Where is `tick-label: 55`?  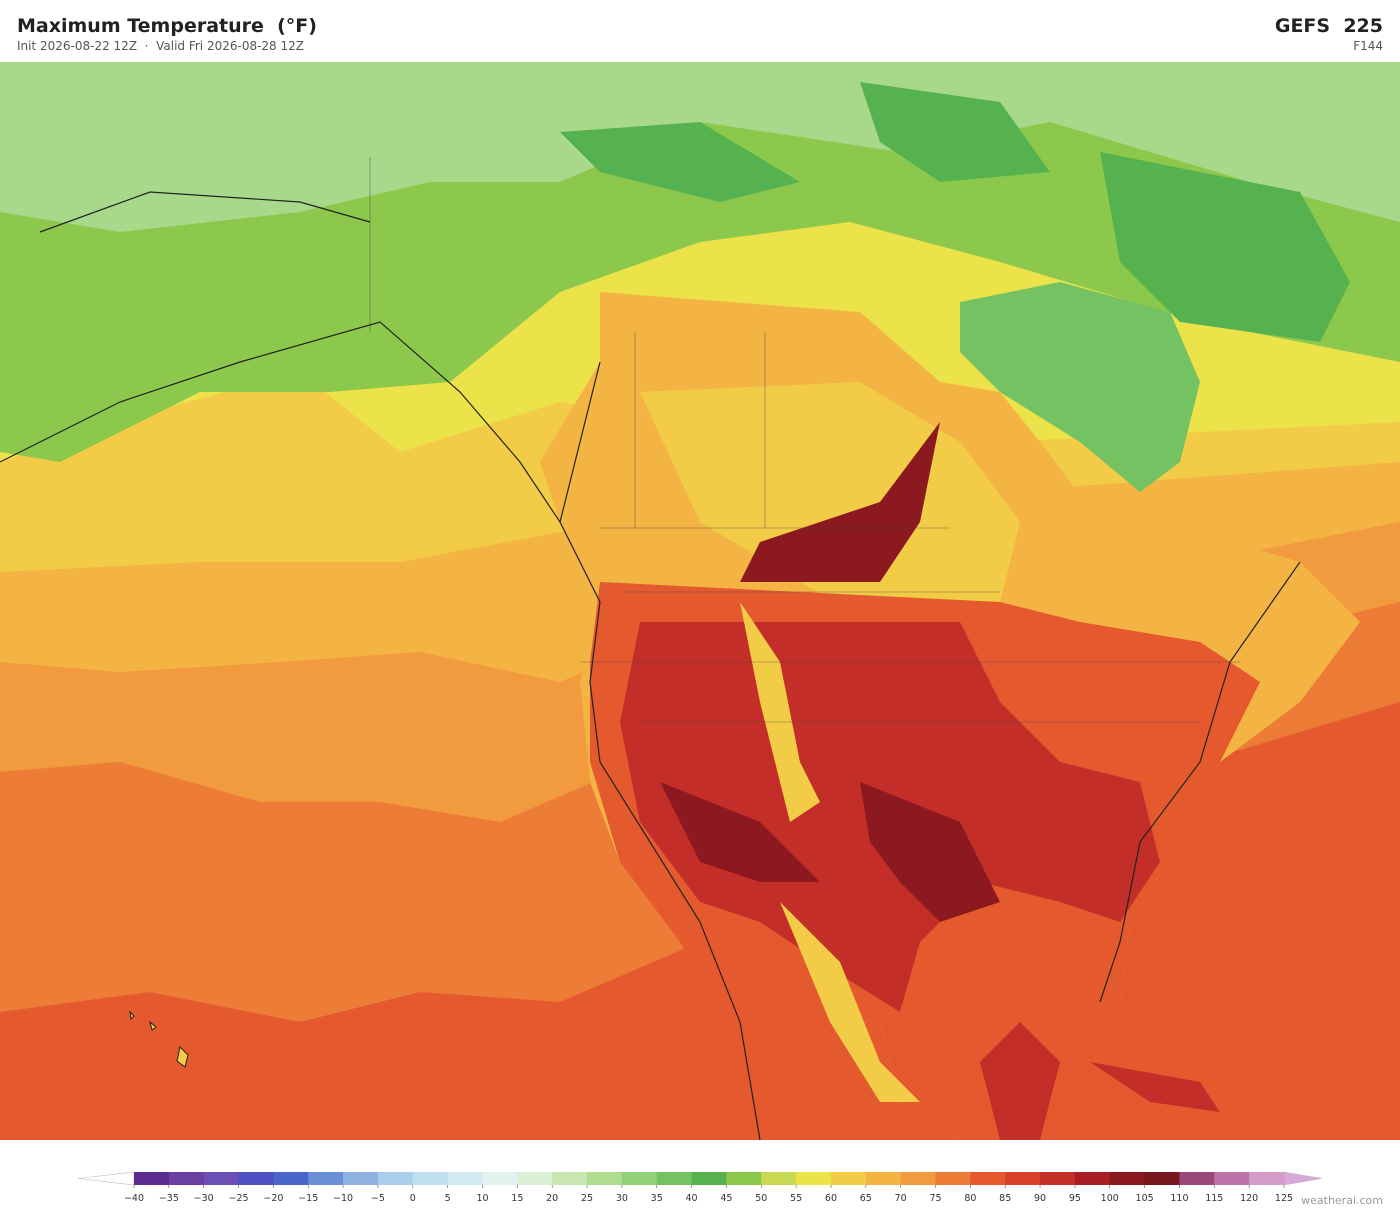
tick-label: 55 is located at coordinates (796, 1198).